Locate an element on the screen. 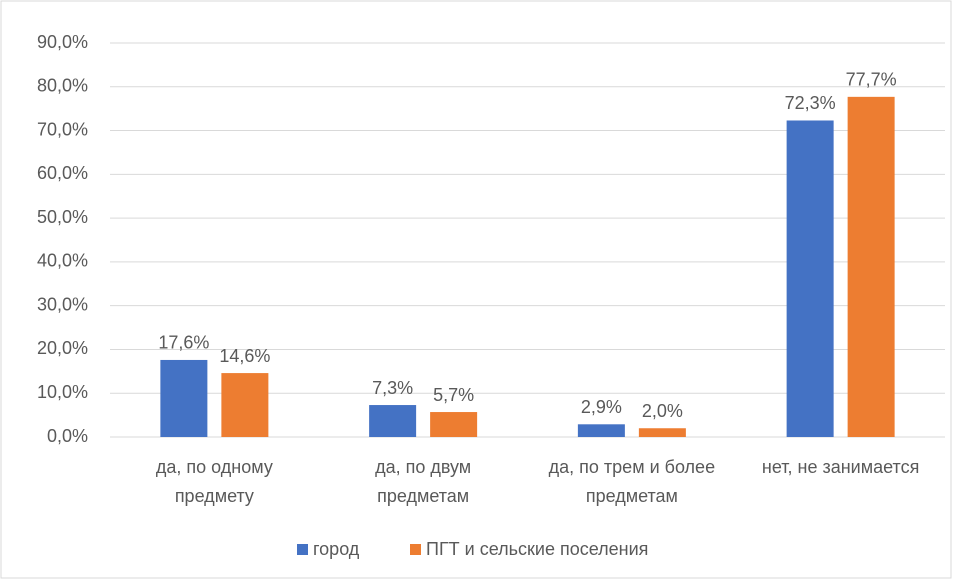 The width and height of the screenshot is (955, 582). x-tick-label: да, по трем и более предметам is located at coordinates (632, 481).